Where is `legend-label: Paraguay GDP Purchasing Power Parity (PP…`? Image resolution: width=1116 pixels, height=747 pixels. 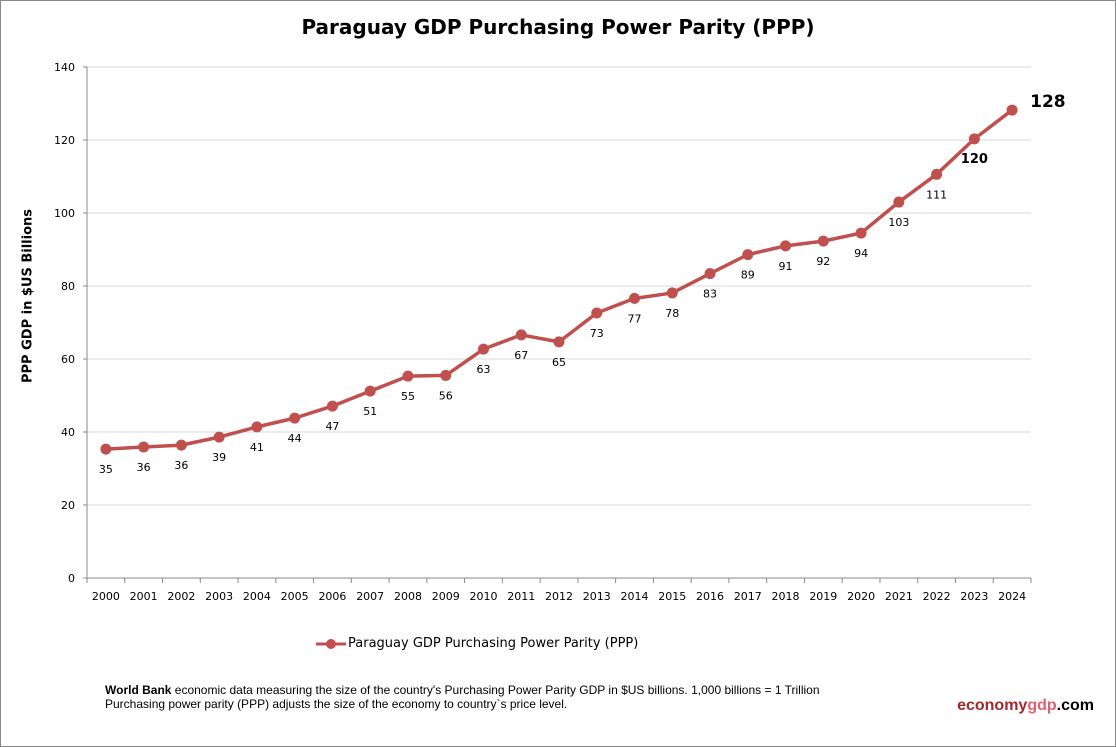 legend-label: Paraguay GDP Purchasing Power Parity (PP… is located at coordinates (493, 643).